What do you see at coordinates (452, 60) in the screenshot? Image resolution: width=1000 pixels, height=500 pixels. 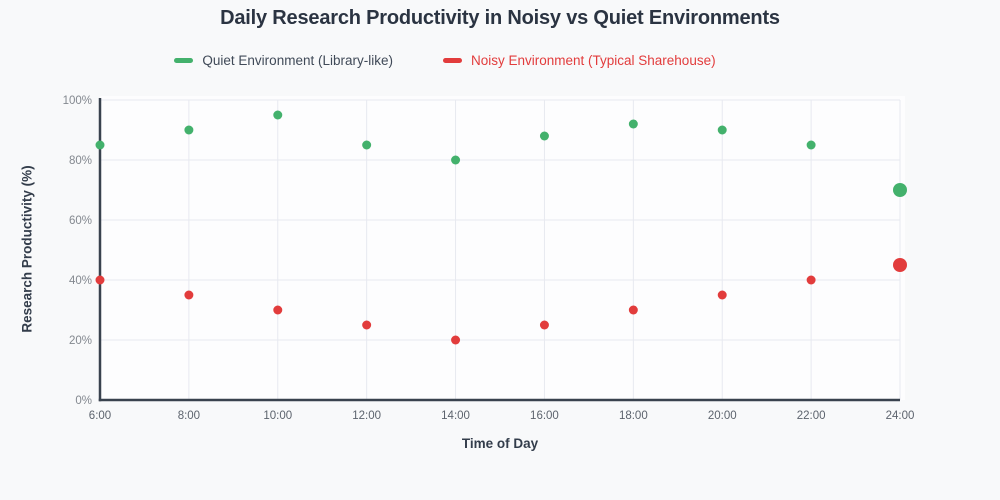 I see `legend-swatch-noisy-icon` at bounding box center [452, 60].